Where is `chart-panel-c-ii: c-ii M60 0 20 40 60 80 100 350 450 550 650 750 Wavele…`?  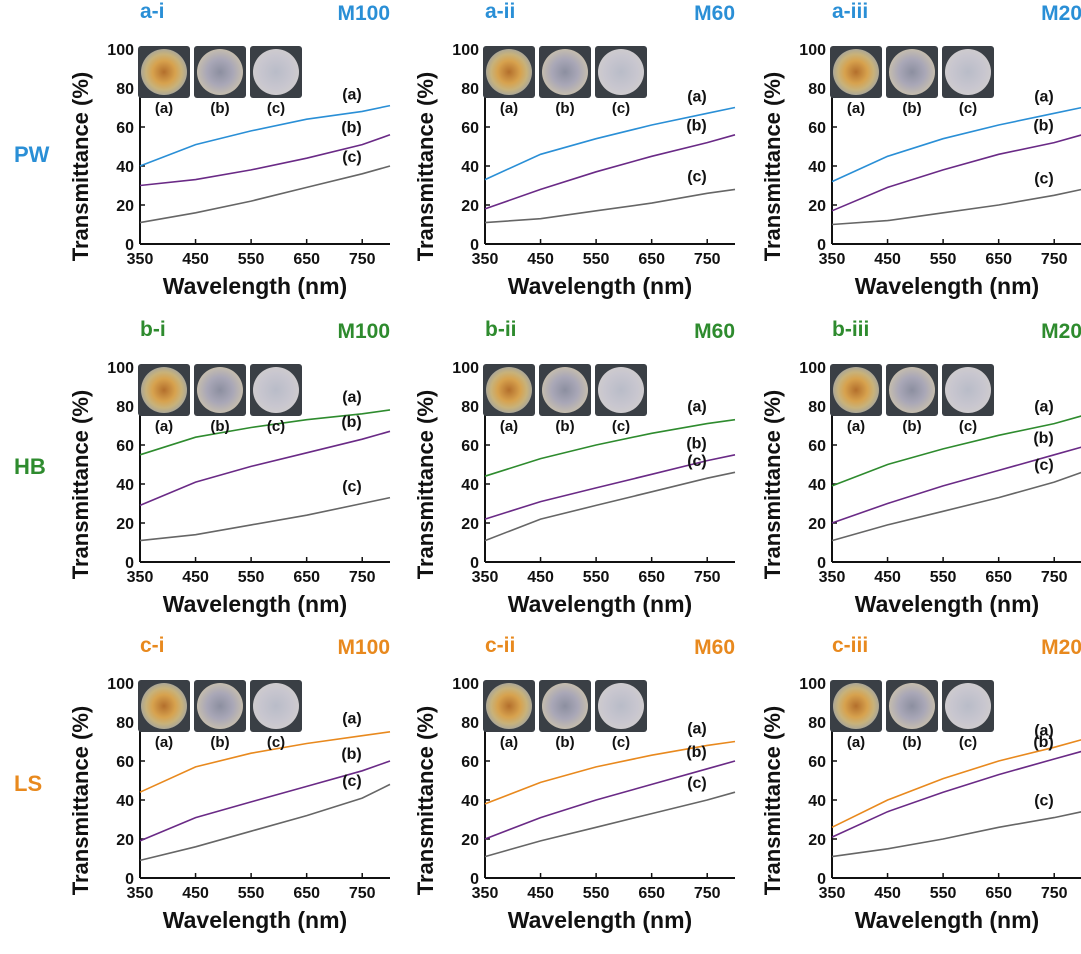 chart-panel-c-ii: c-ii M60 0 20 40 60 80 100 350 450 550 650 750 Wavele… is located at coordinates (570, 791).